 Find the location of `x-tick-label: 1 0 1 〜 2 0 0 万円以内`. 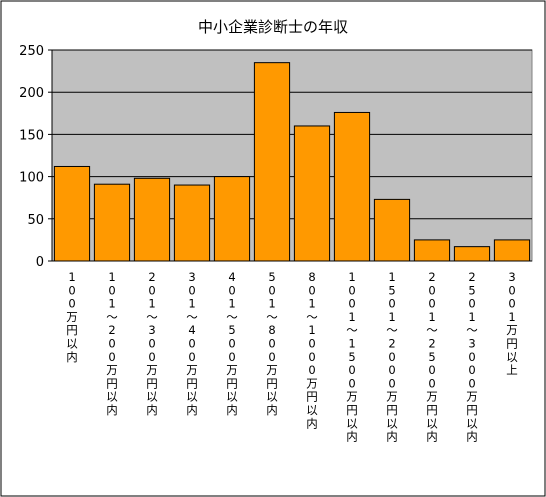

x-tick-label: 1 0 1 〜 2 0 0 万円以内 is located at coordinates (112, 343).